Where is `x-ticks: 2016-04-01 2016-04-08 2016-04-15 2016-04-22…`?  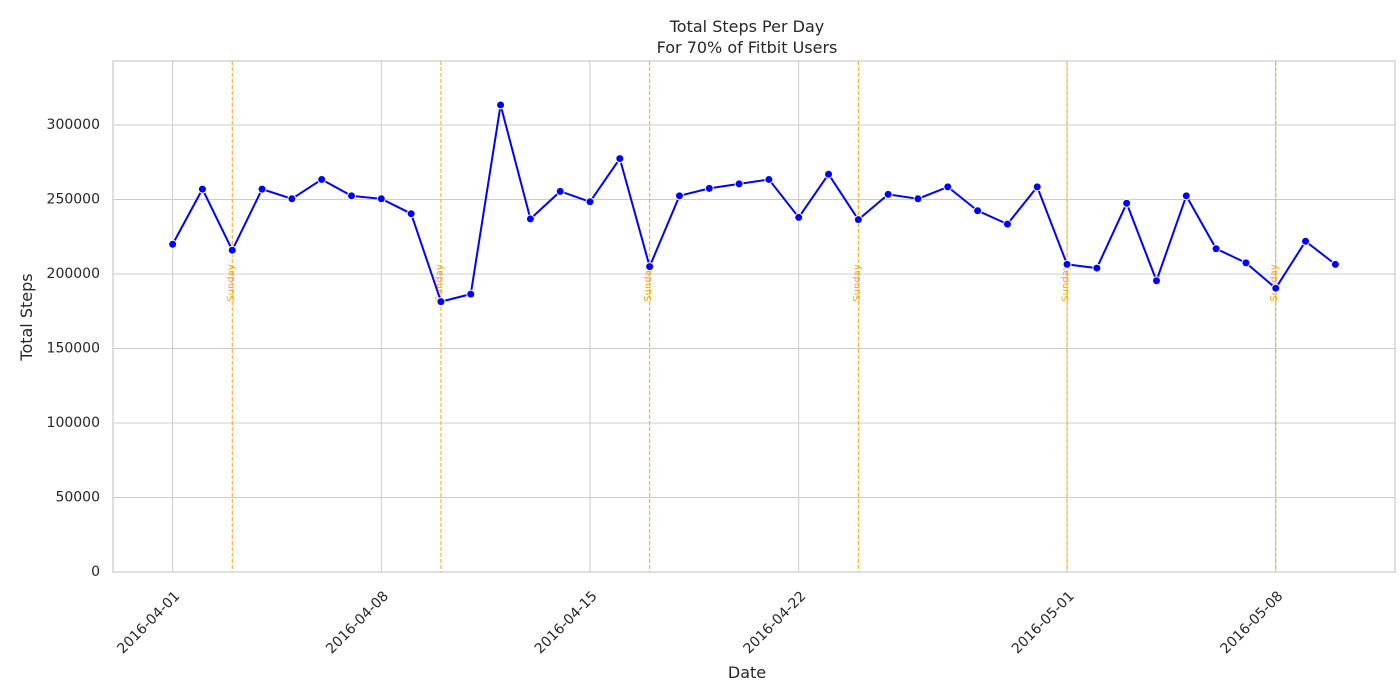 x-ticks: 2016-04-01 2016-04-08 2016-04-15 2016-04-22… is located at coordinates (700, 622).